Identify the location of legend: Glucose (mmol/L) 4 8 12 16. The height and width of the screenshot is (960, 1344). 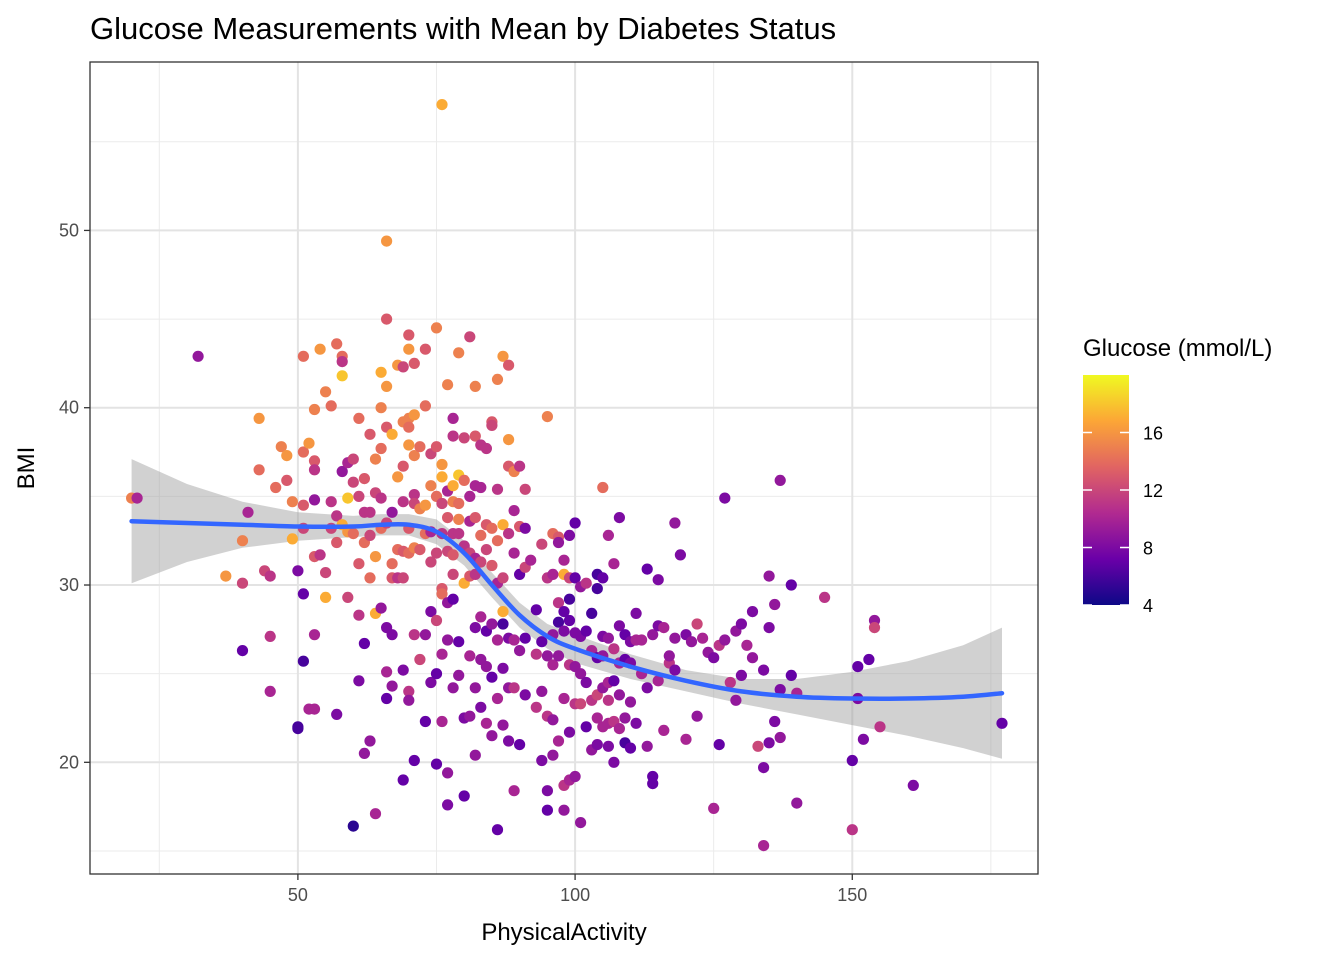
(1177, 475).